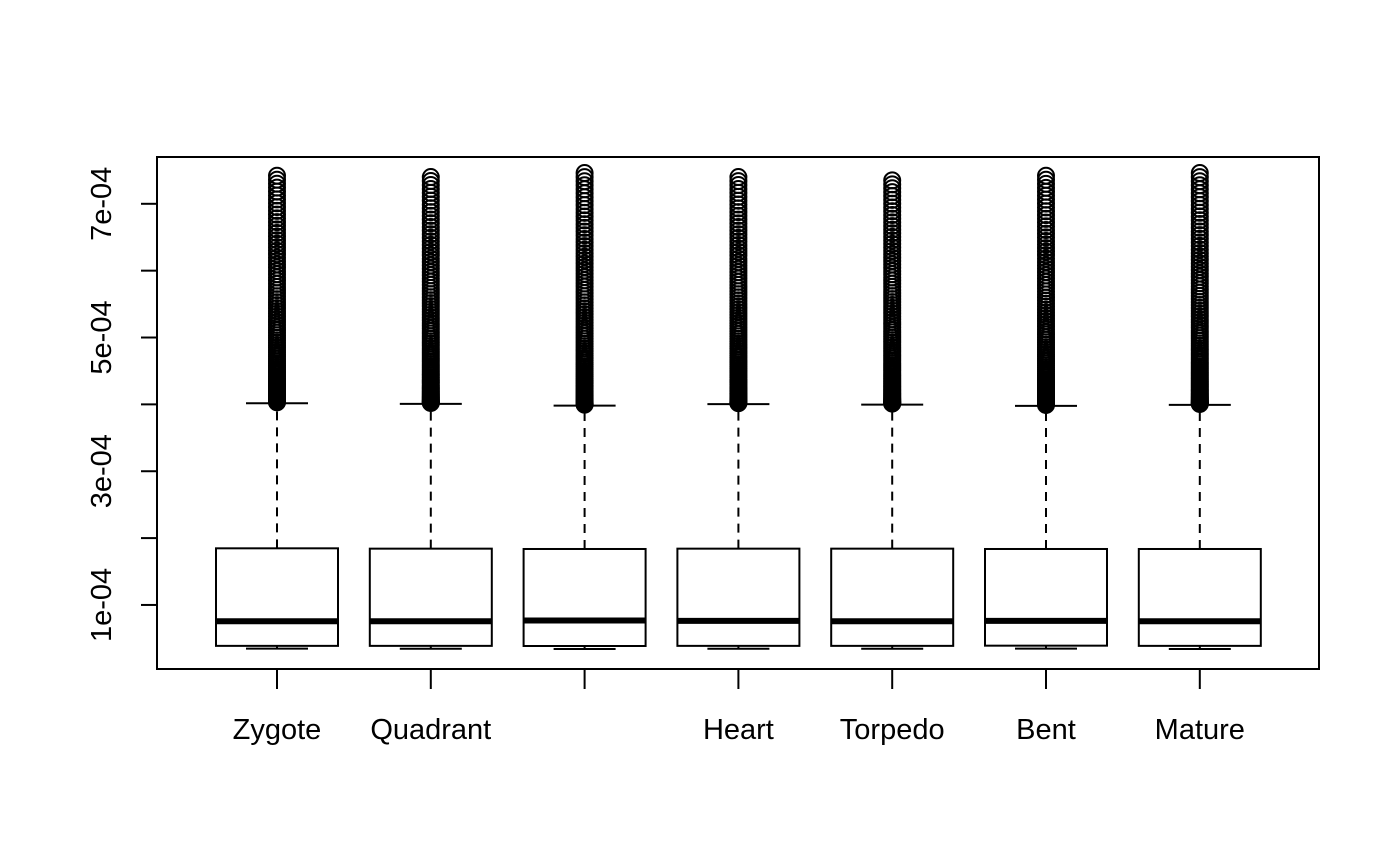 The width and height of the screenshot is (1400, 866). What do you see at coordinates (739, 707) in the screenshot?
I see `x-axis: Zygote Quadrant Heart Torpedo Bent Mature` at bounding box center [739, 707].